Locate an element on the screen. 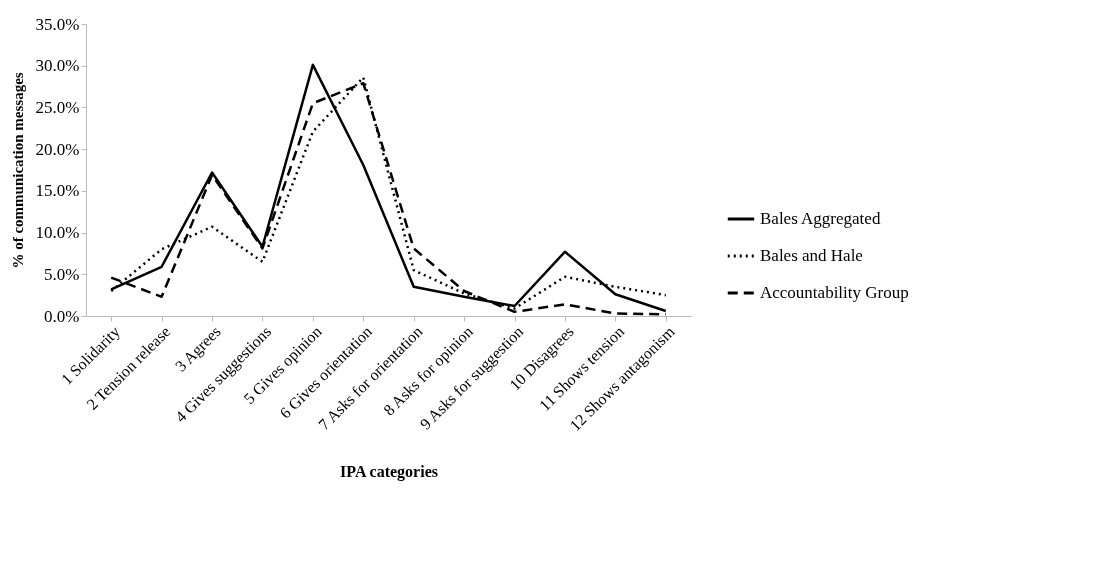  y-tick-label: 20.0% is located at coordinates (57, 149).